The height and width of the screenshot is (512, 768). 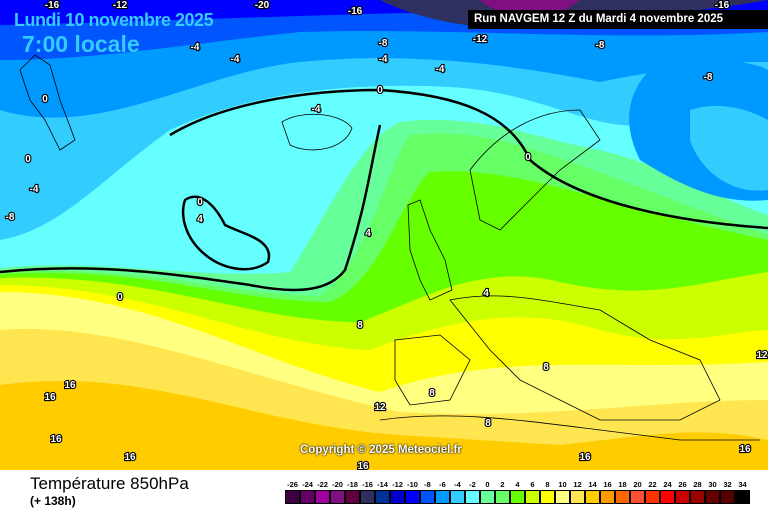 I want to click on africa-coast, so click(x=569, y=428).